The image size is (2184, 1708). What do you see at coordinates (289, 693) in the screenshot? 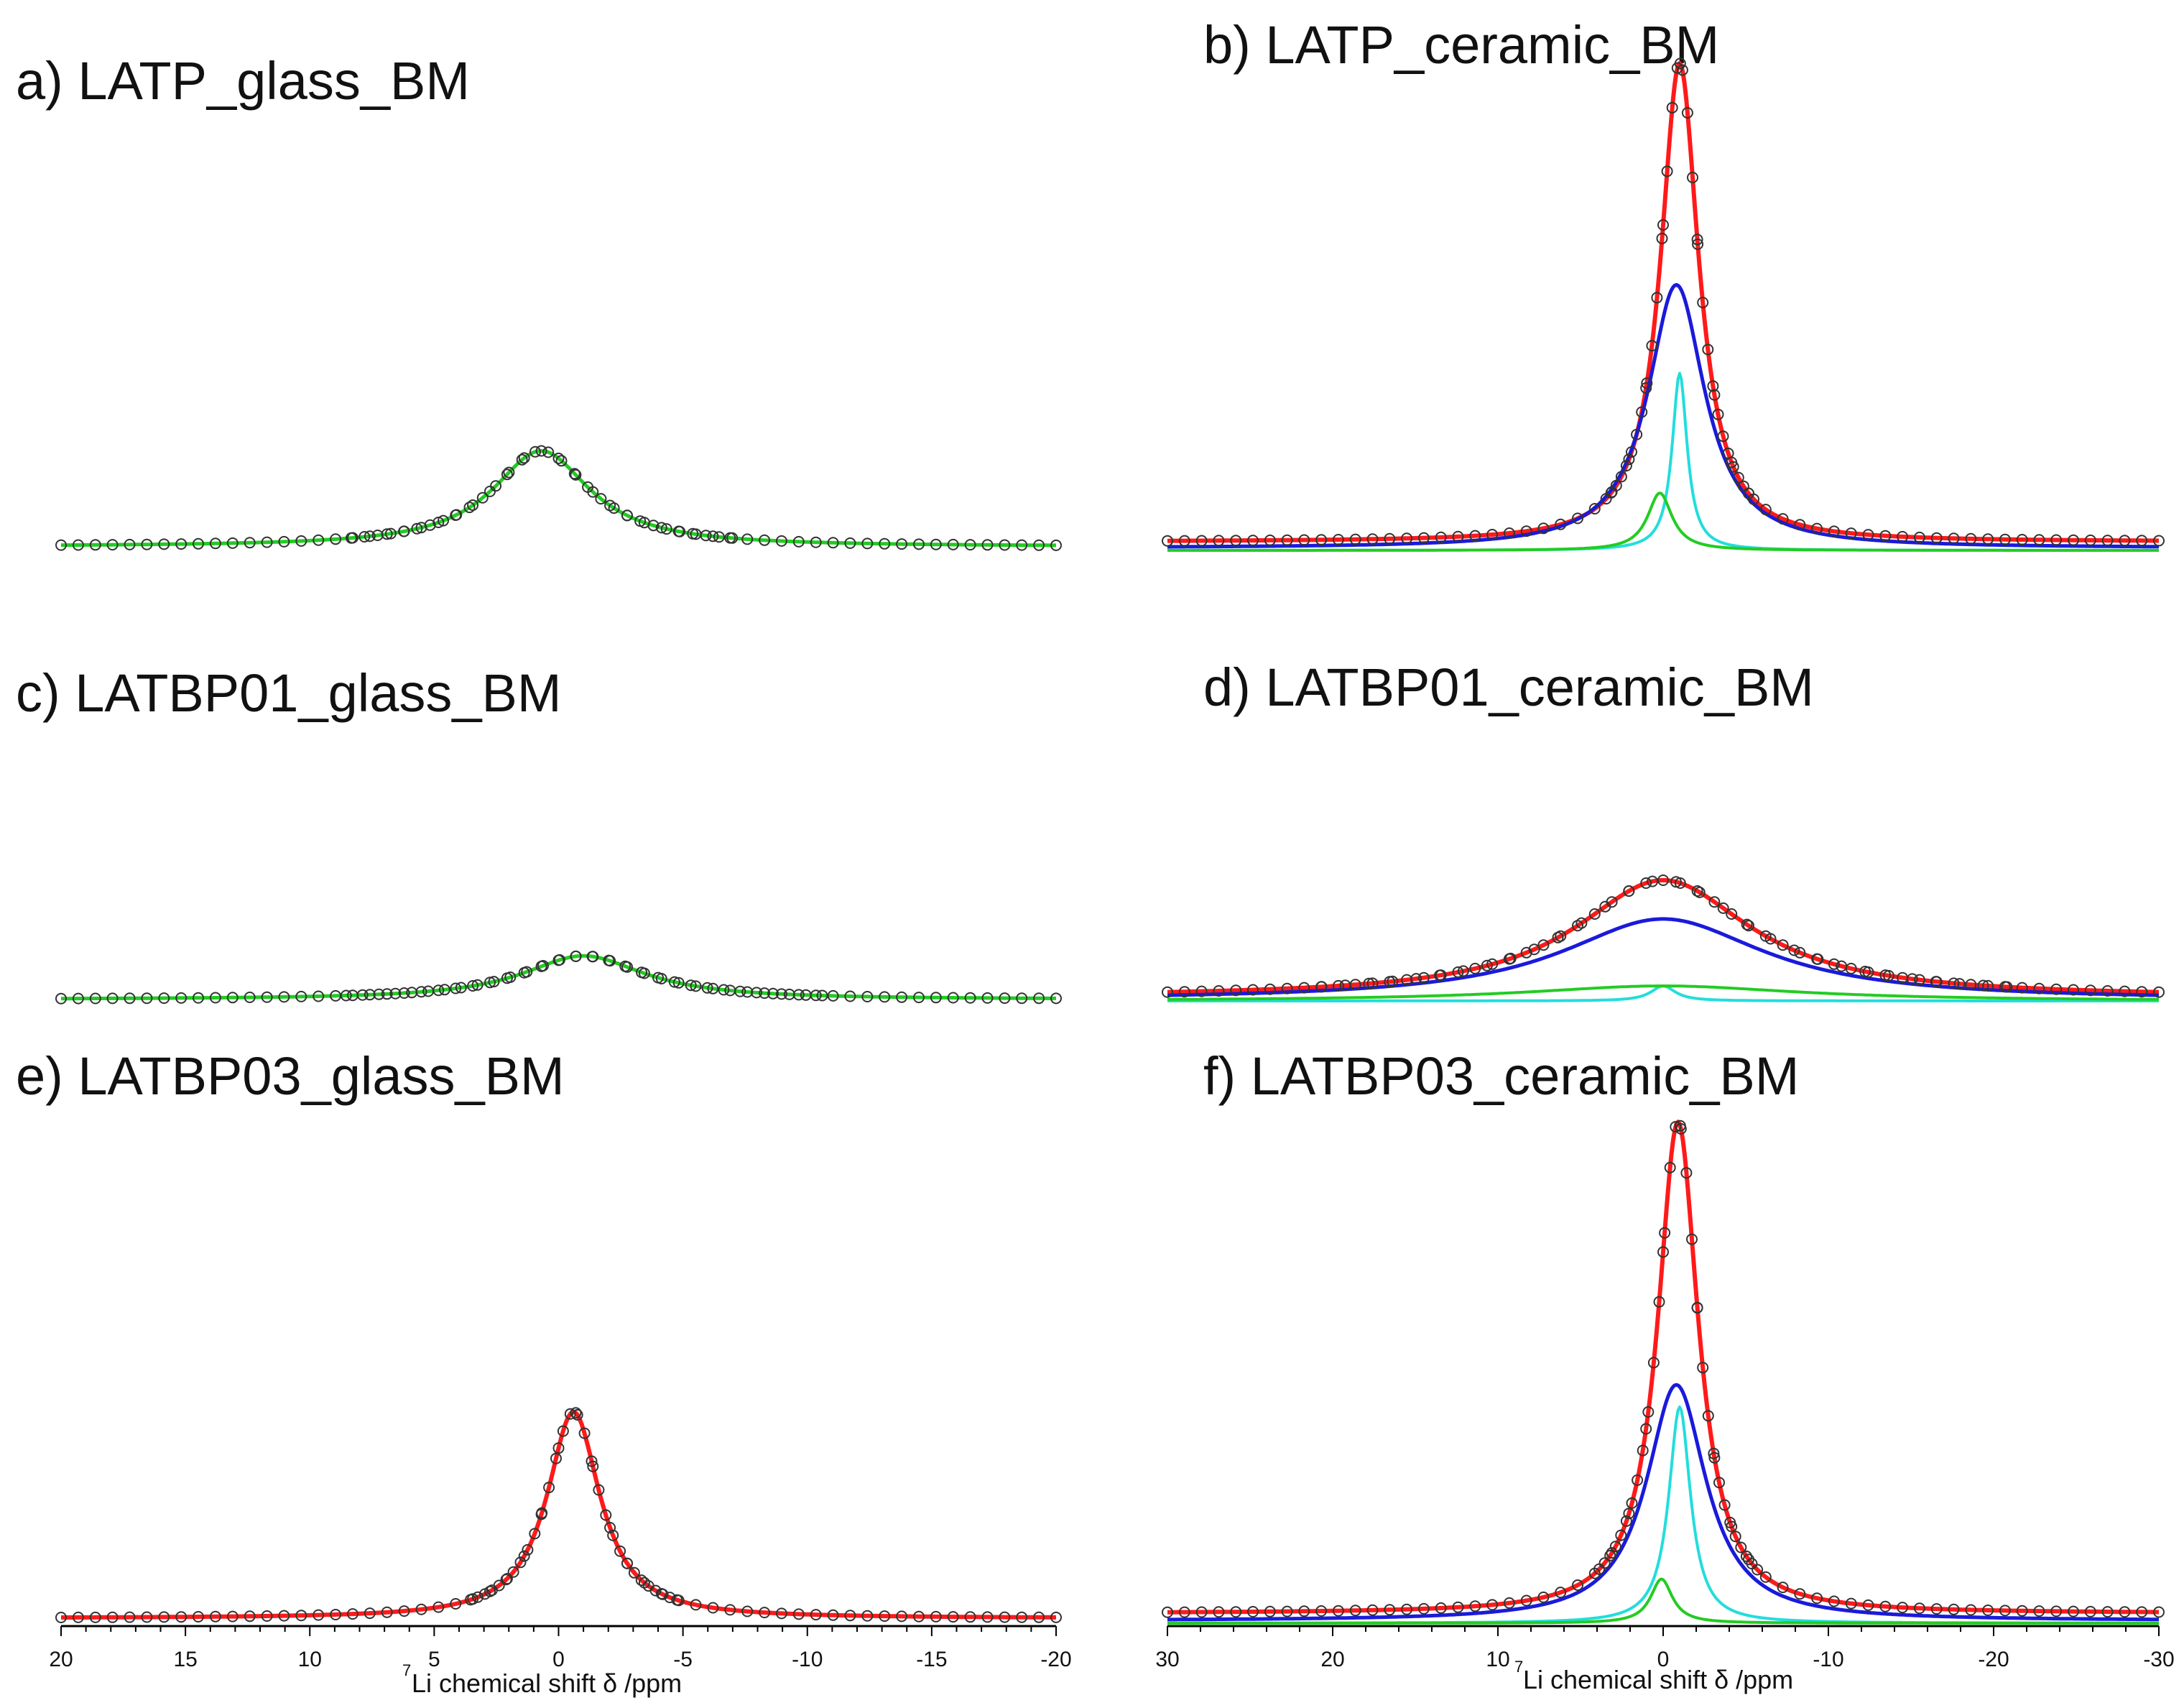
I see `panel-c-title: c) LATBP01_glass_BM` at bounding box center [289, 693].